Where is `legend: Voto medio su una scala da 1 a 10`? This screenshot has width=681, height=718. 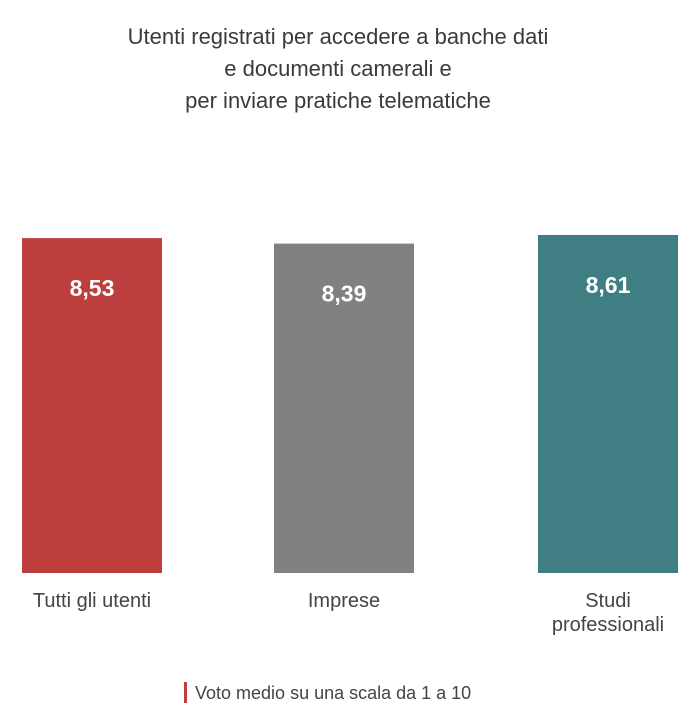 legend: Voto medio su una scala da 1 a 10 is located at coordinates (327, 692).